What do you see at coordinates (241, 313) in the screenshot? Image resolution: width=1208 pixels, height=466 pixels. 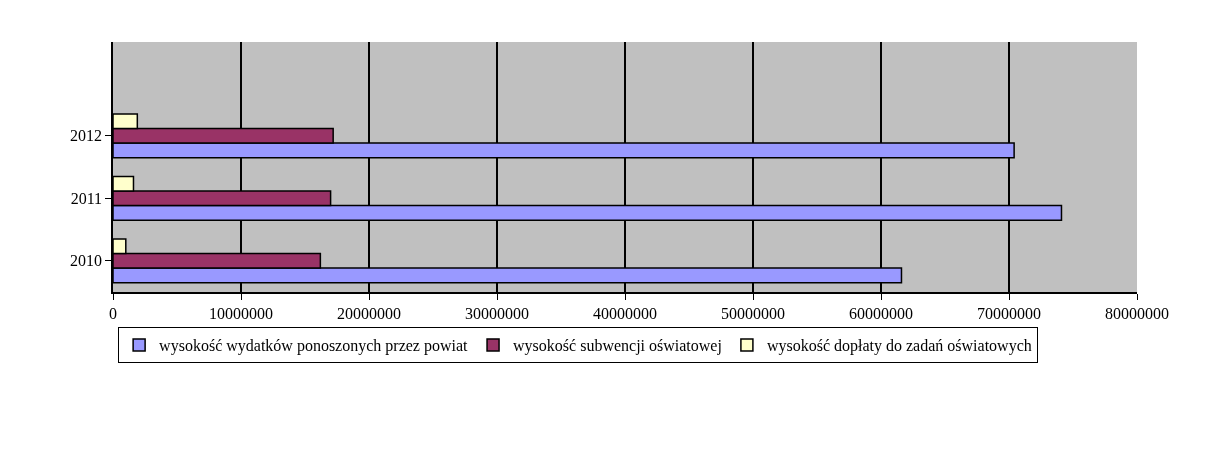 I see `x-tick-label: 10000000` at bounding box center [241, 313].